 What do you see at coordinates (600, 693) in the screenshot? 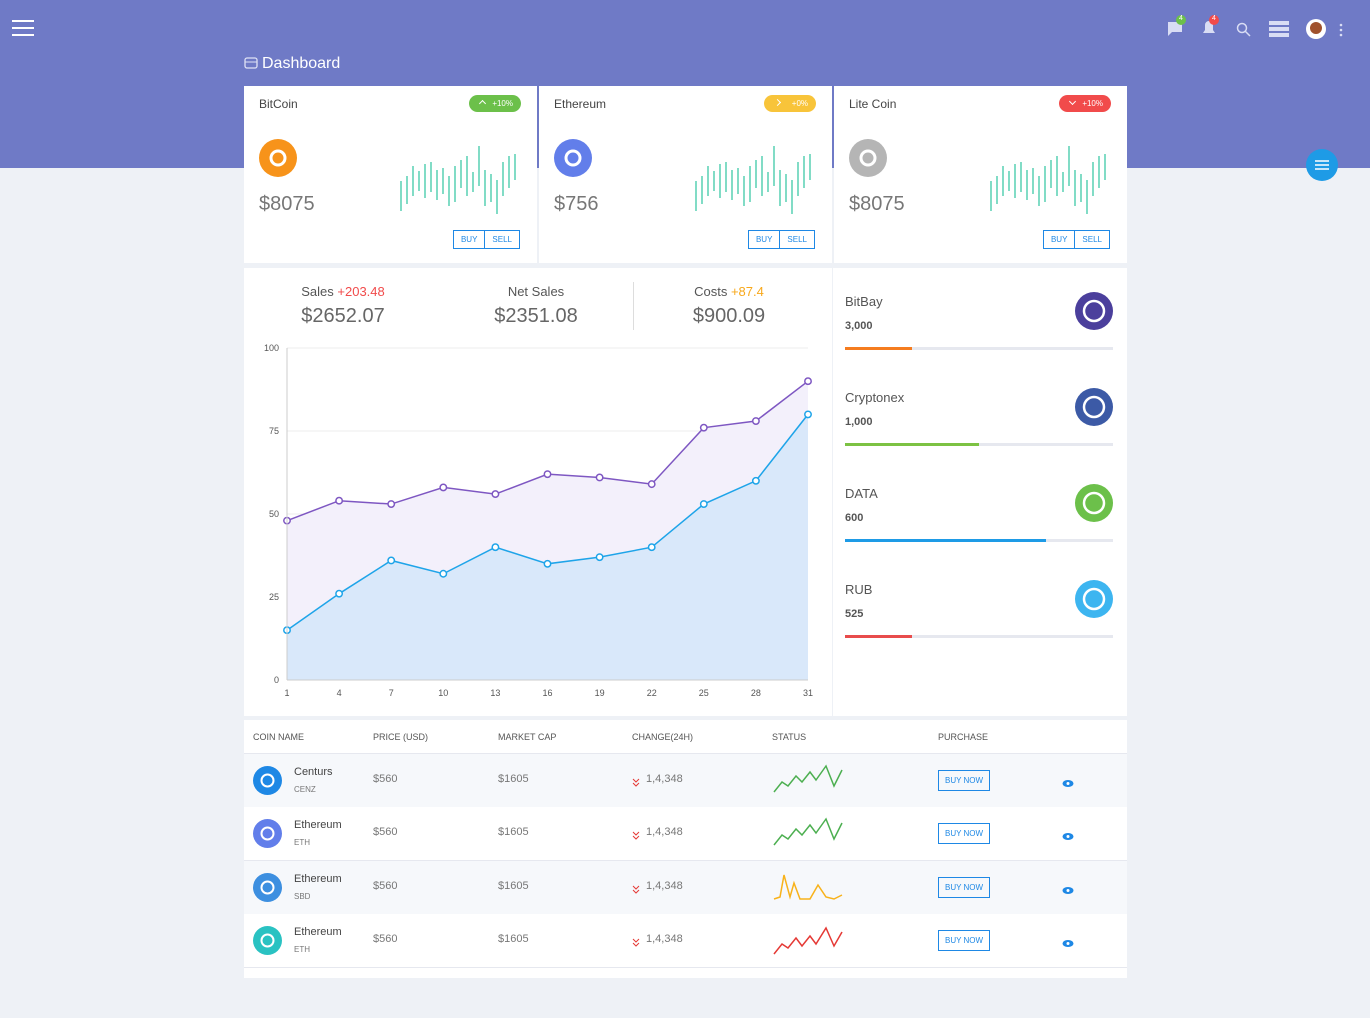
I see `x-tick-label: 19` at bounding box center [600, 693].